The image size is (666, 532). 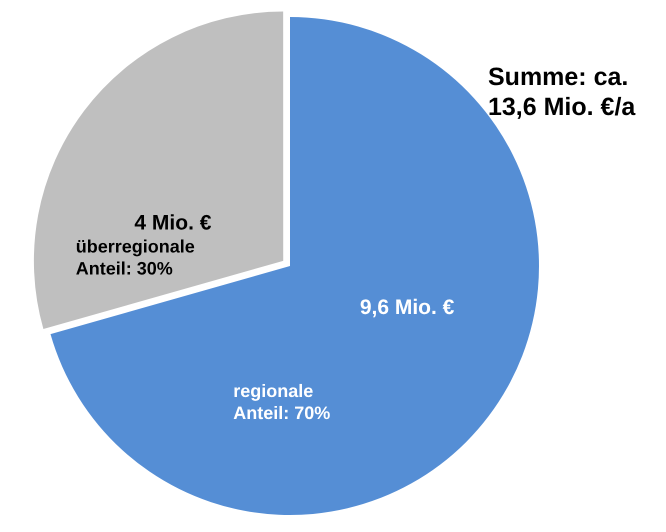 What do you see at coordinates (407, 308) in the screenshot?
I see `data-label: 9,6 Mio. €` at bounding box center [407, 308].